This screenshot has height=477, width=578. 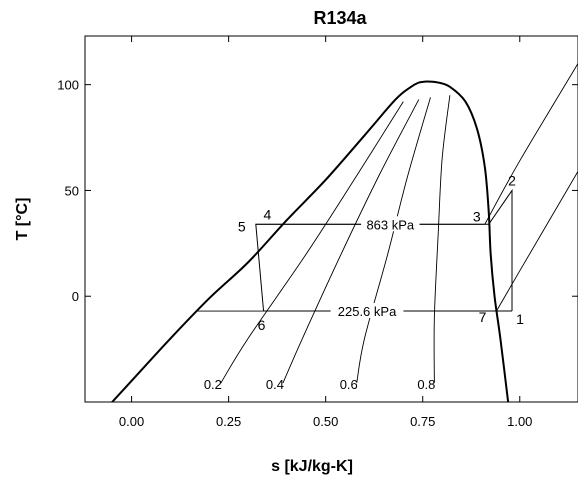 I want to click on x-tick-label: 1.00, so click(x=519, y=421).